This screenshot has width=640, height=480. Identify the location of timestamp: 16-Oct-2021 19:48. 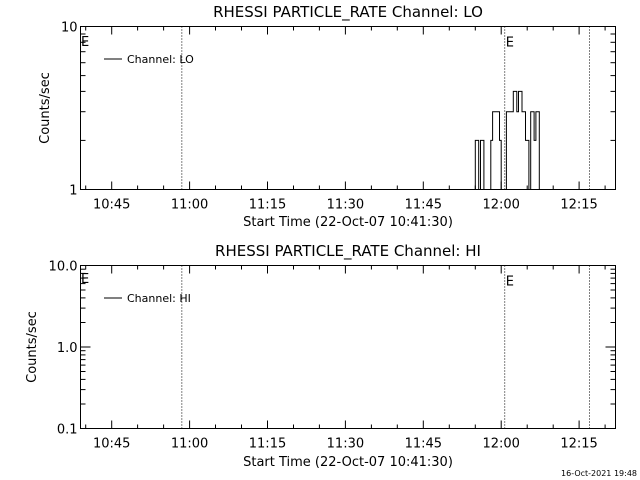
(599, 473).